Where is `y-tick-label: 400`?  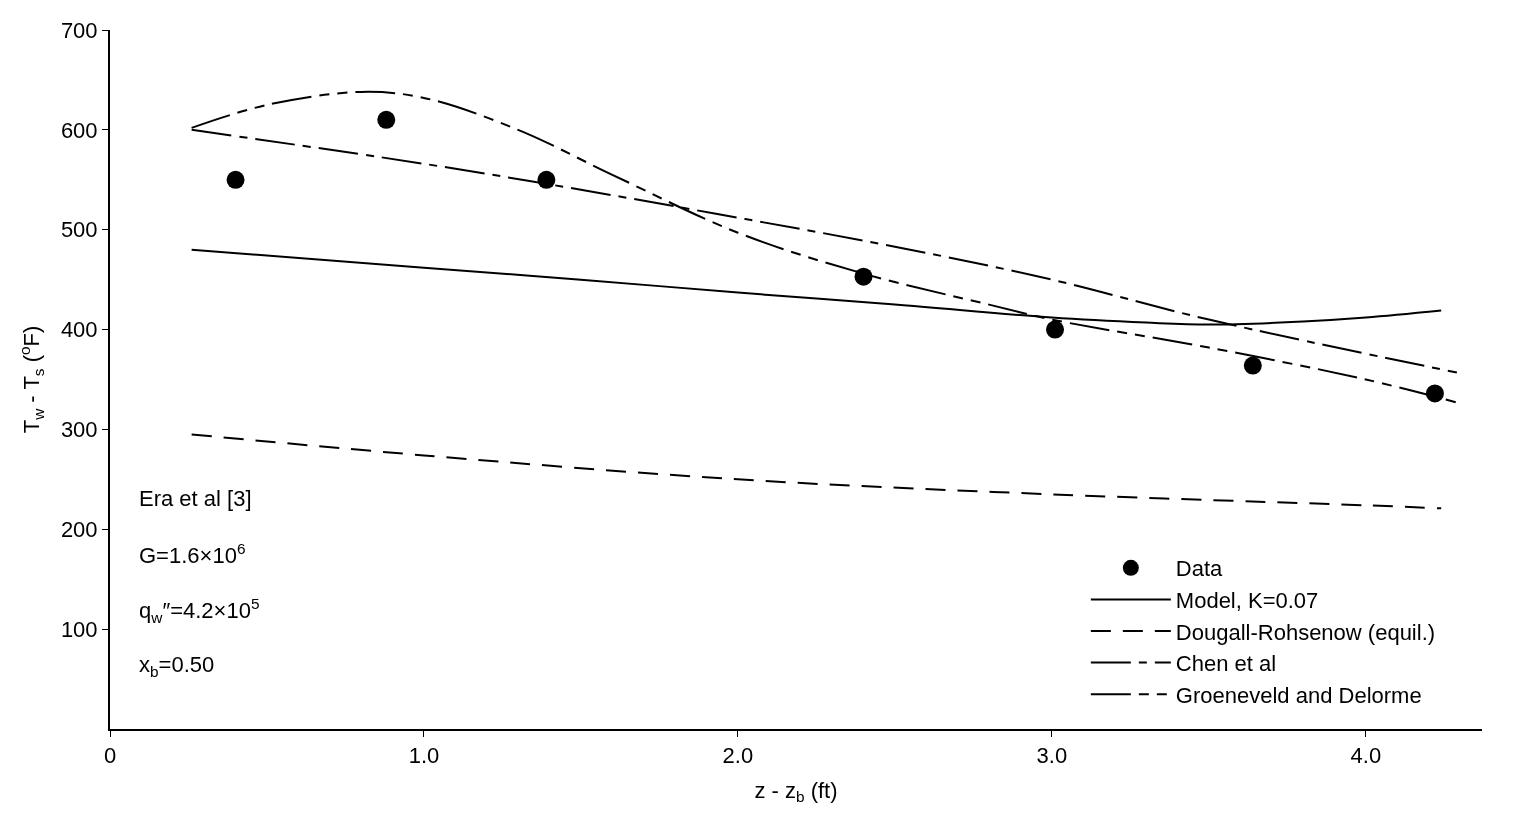
y-tick-label: 400 is located at coordinates (79, 330).